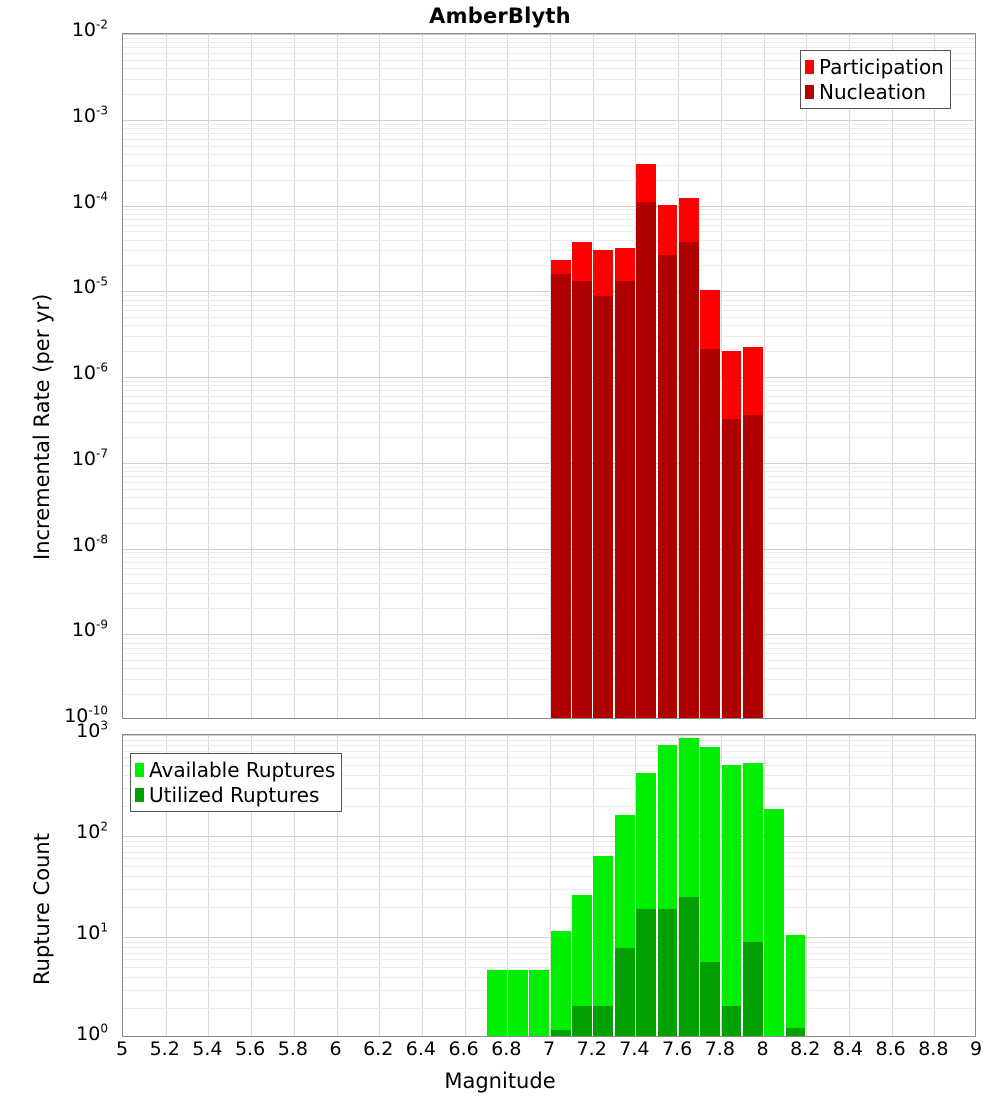  I want to click on x-axis-tick-label: 6.4, so click(420, 1049).